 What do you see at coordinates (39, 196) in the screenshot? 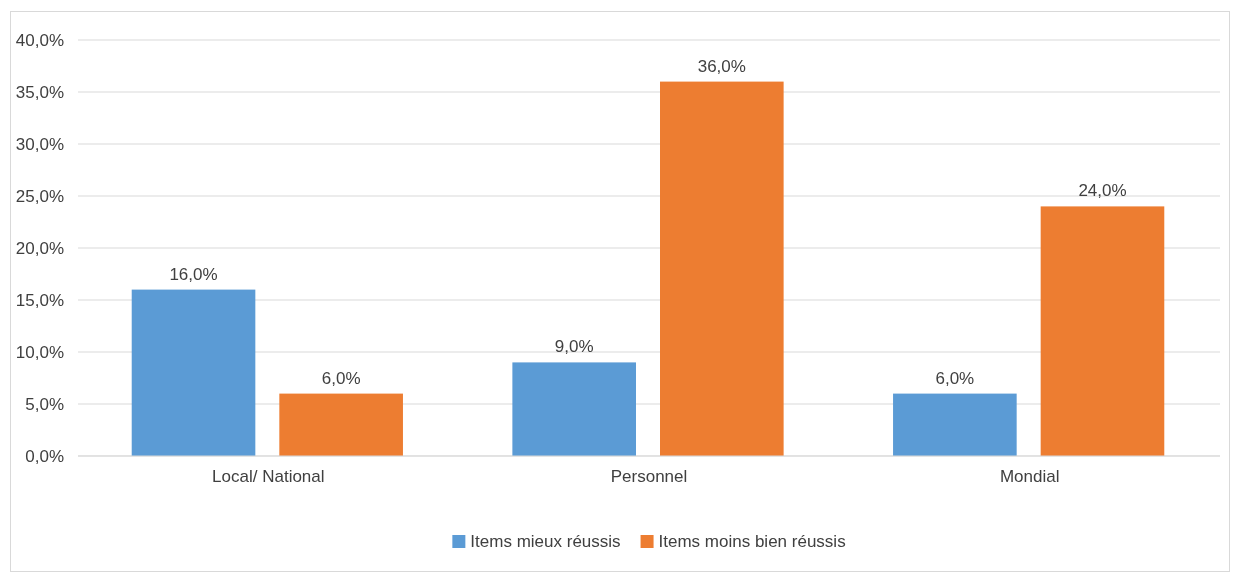
I see `y-tick-label: 25,0%` at bounding box center [39, 196].